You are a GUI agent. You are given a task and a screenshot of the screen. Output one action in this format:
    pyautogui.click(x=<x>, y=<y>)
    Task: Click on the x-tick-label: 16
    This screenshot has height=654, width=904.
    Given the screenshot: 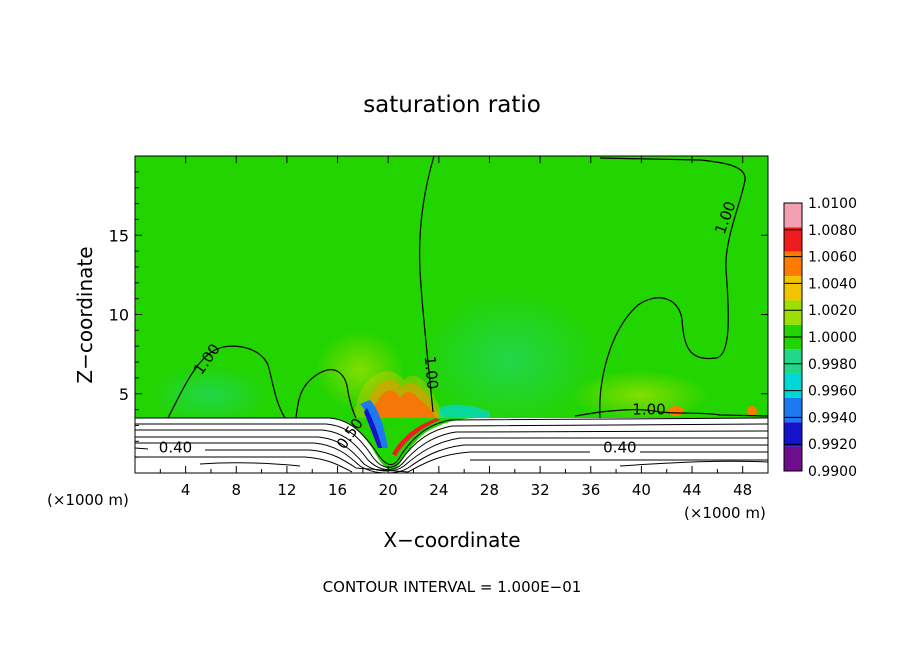 What is the action you would take?
    pyautogui.click(x=337, y=490)
    